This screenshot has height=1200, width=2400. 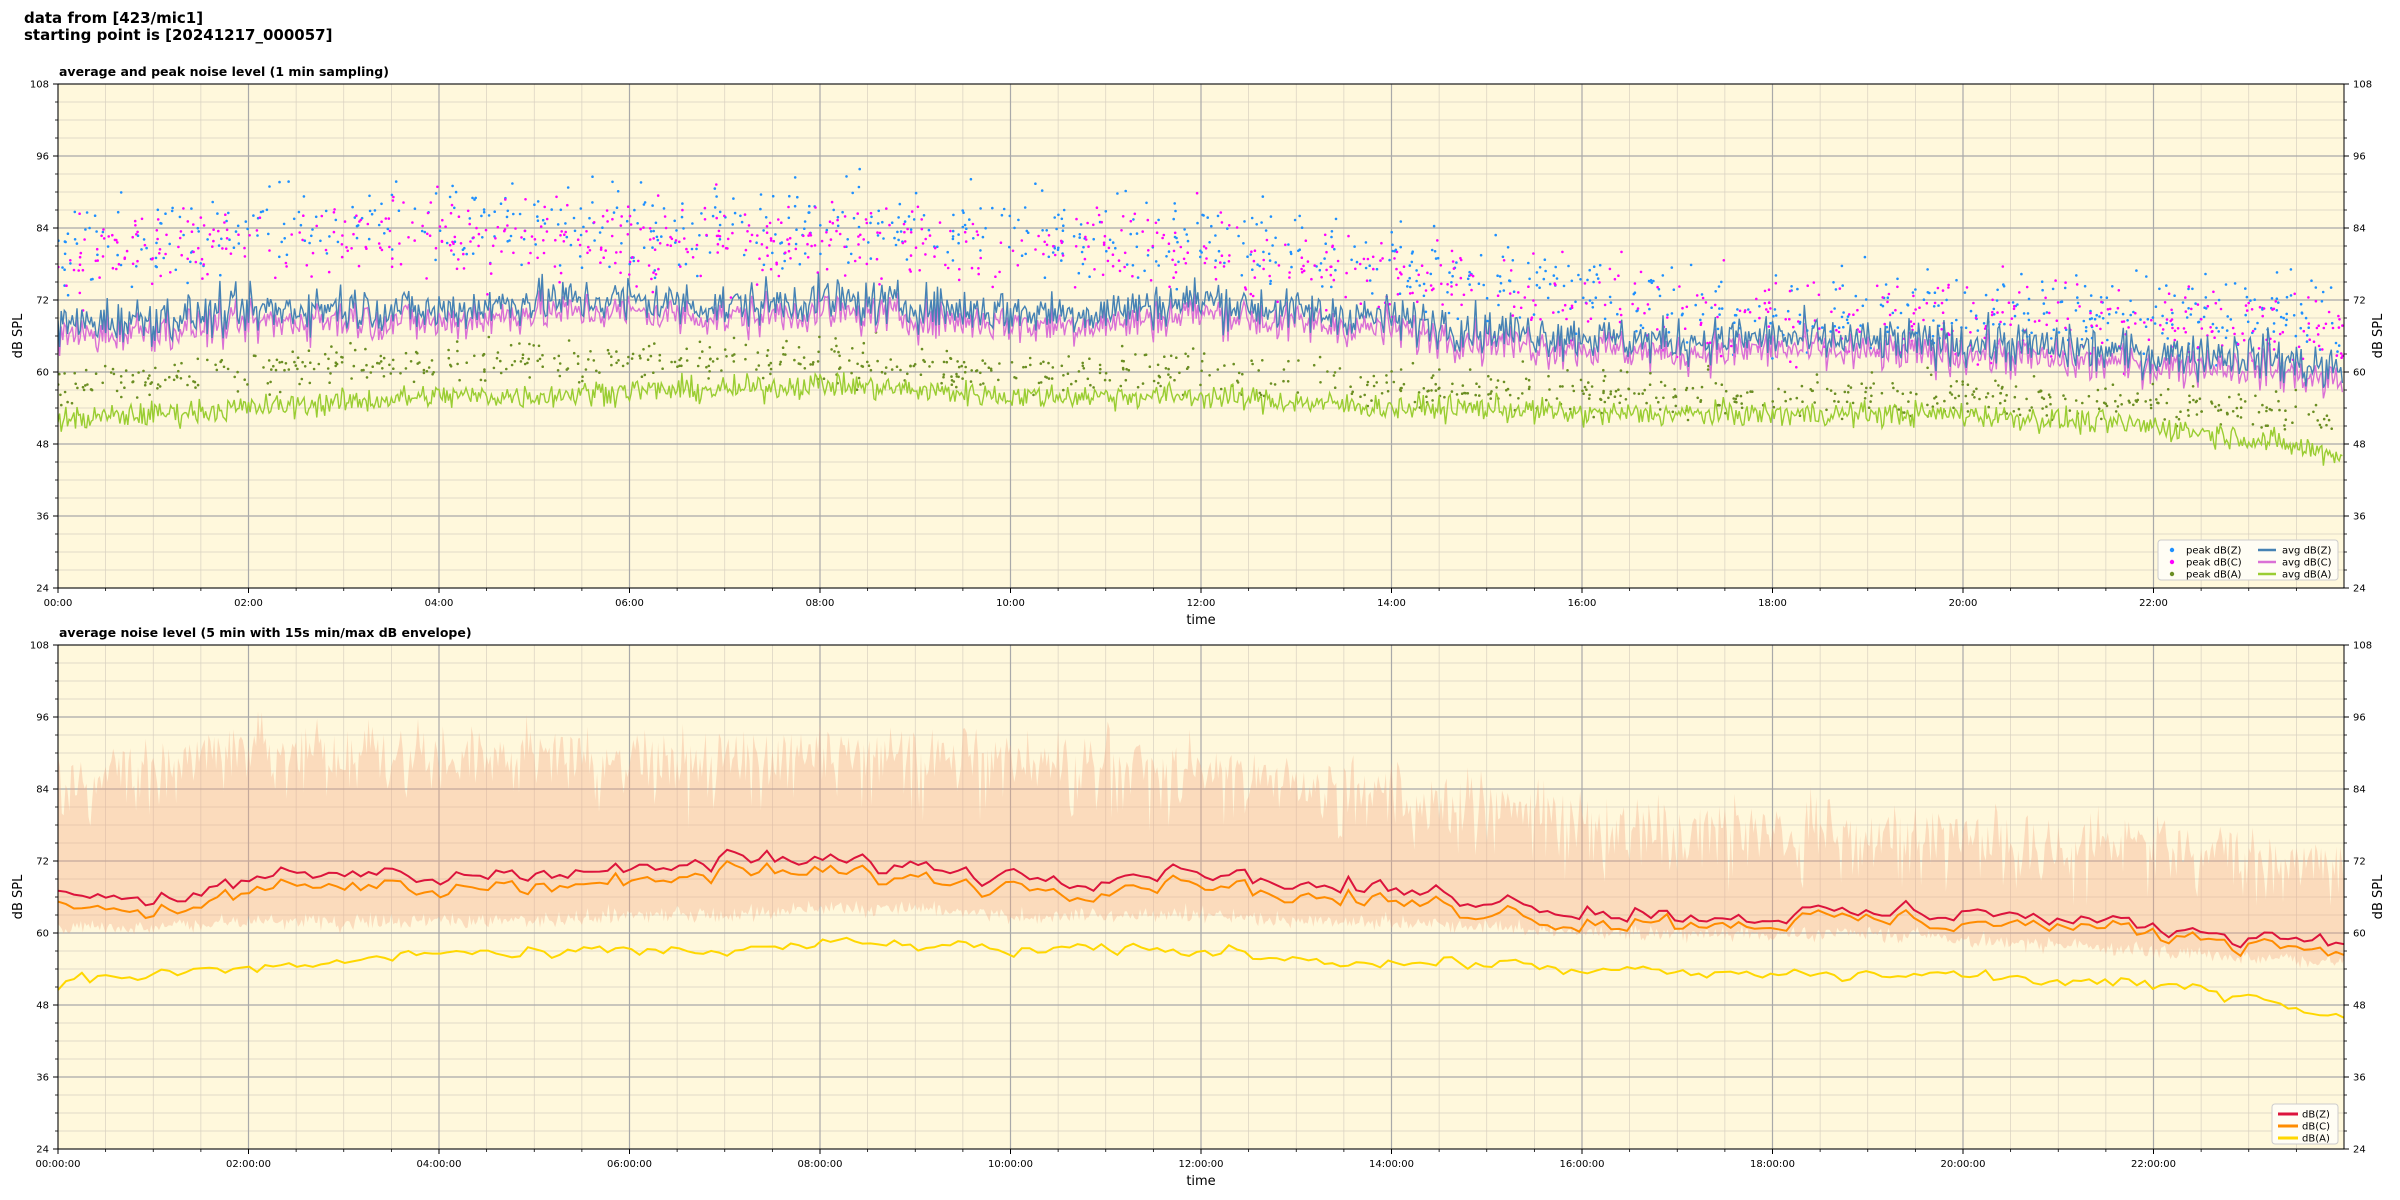 I want to click on y-tick-label-left: 60, so click(x=42, y=373).